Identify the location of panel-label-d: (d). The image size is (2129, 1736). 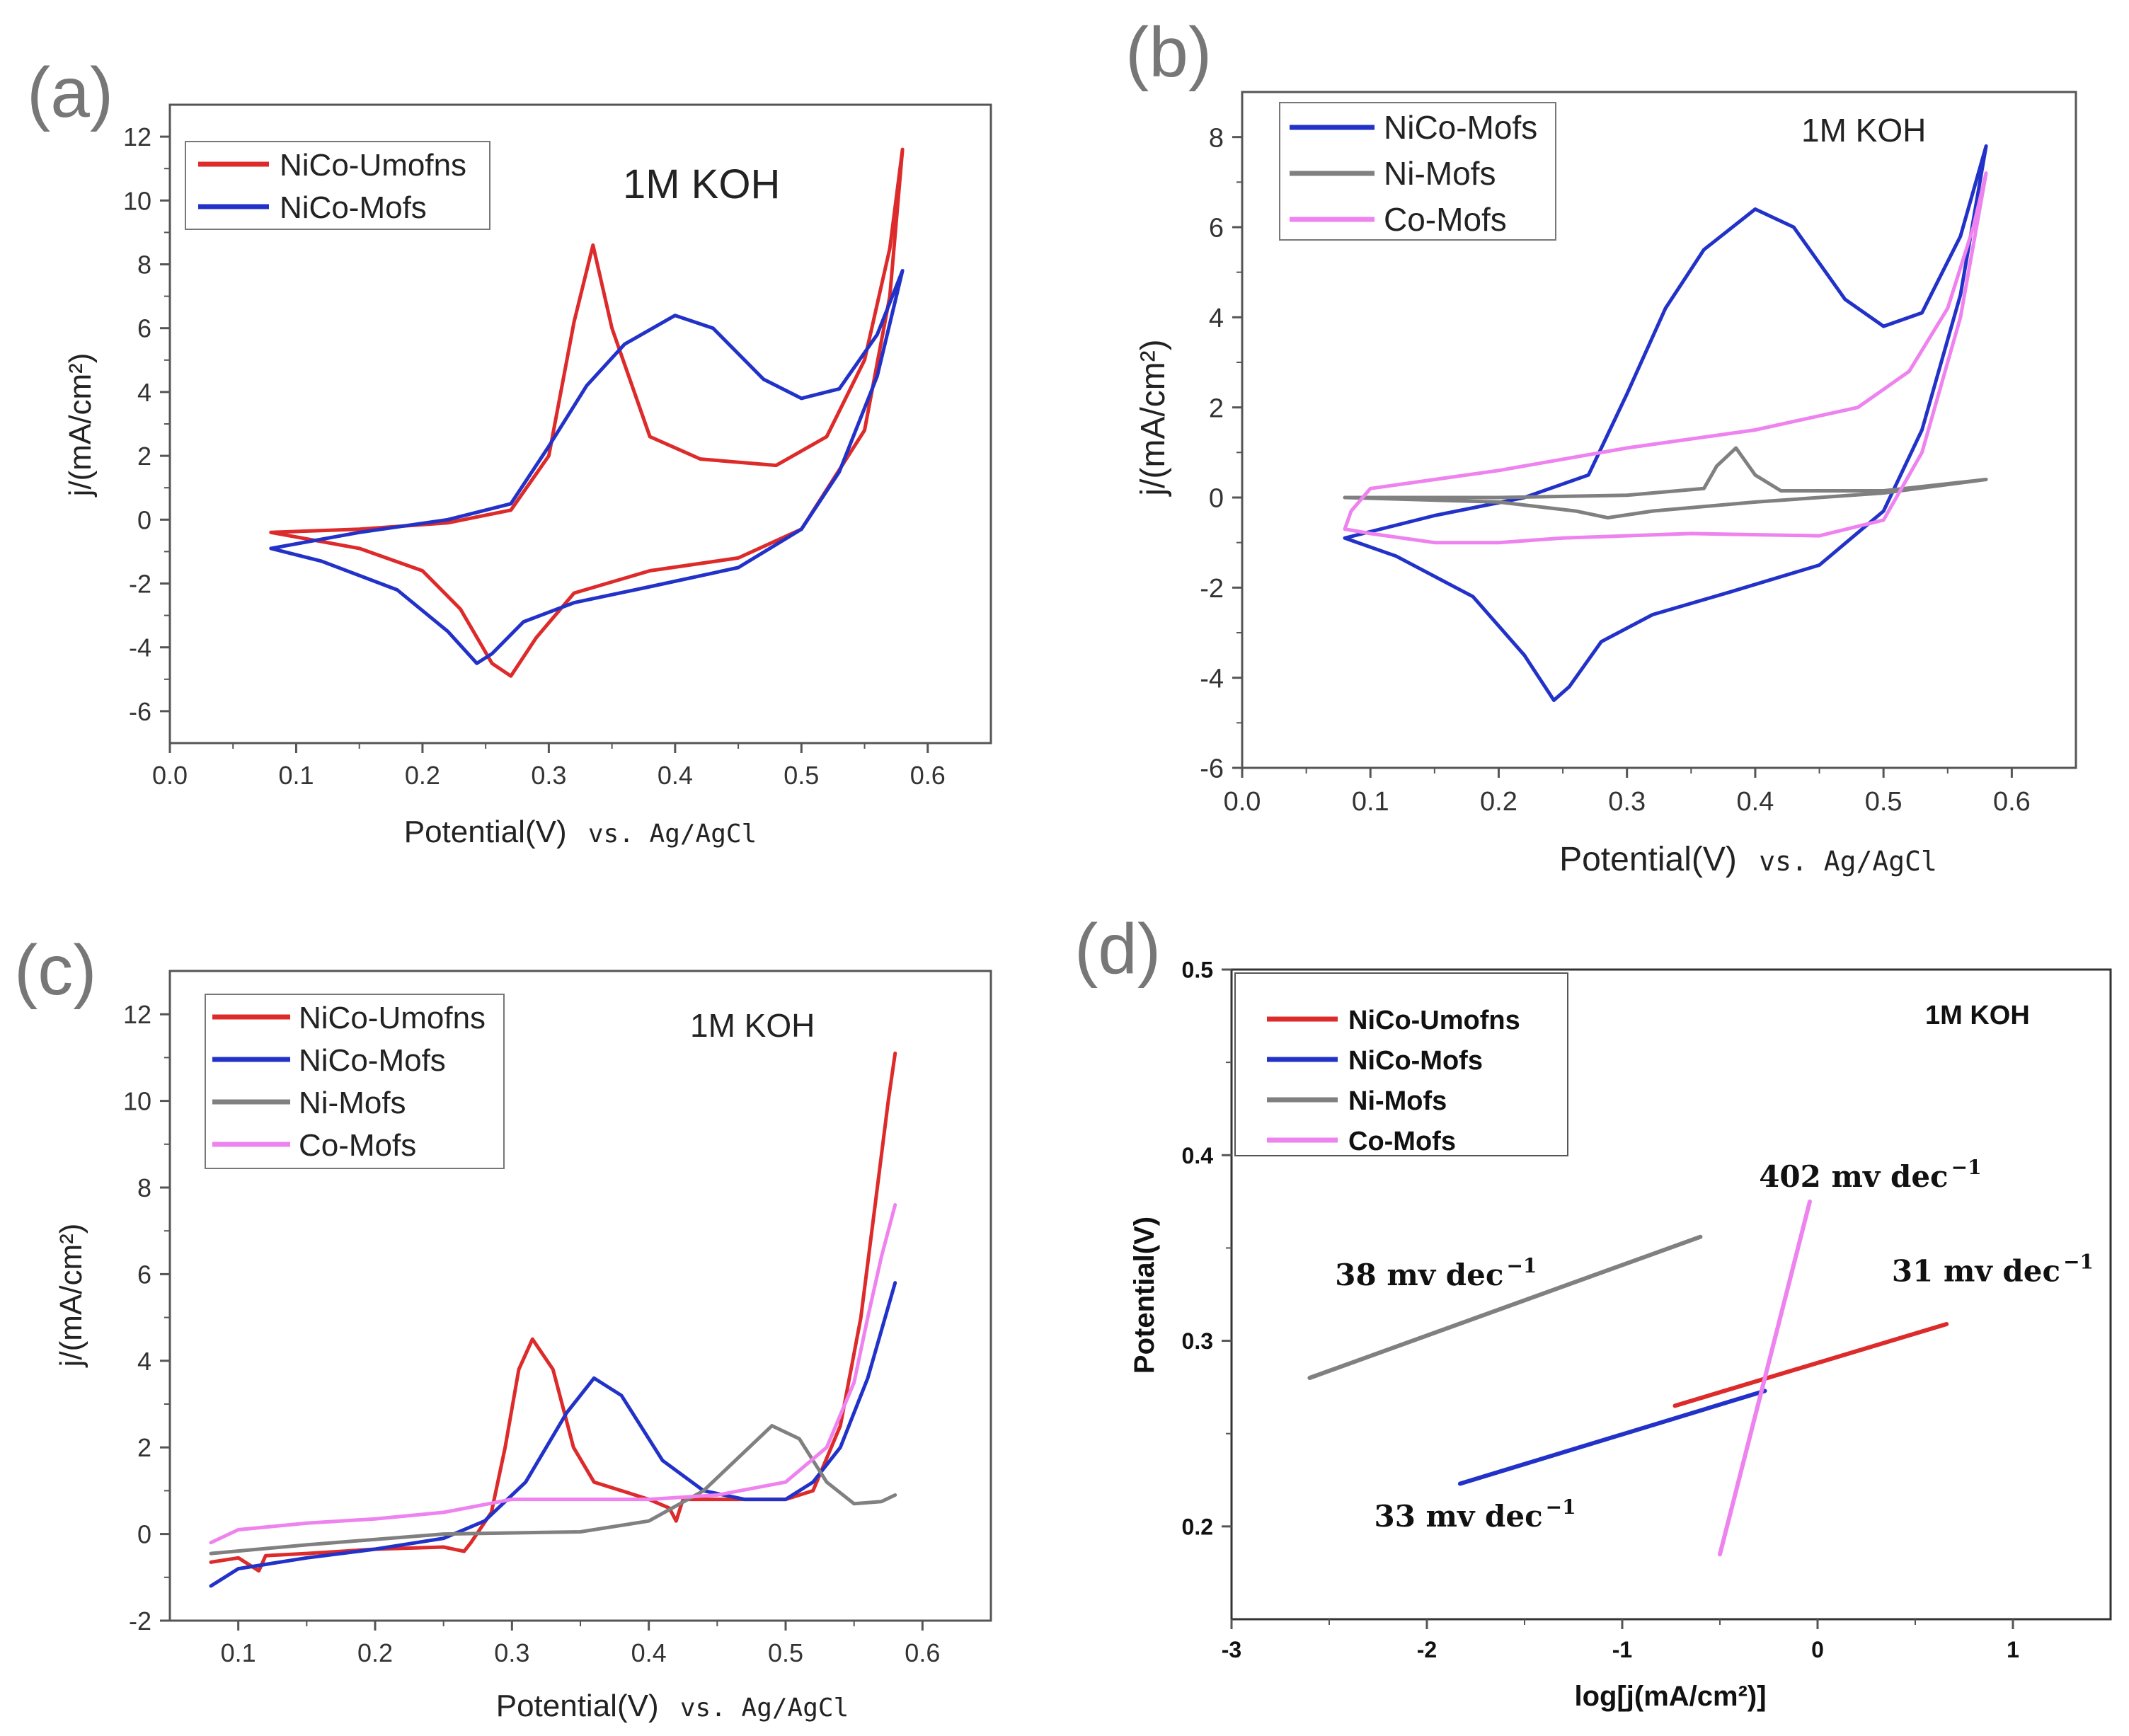
(1118, 949).